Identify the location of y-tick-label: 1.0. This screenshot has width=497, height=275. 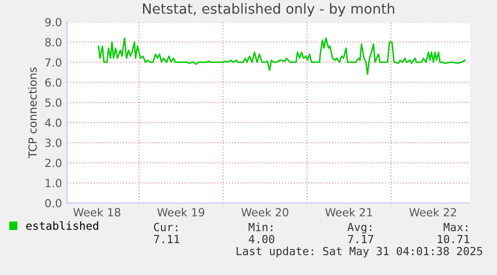
(54, 183).